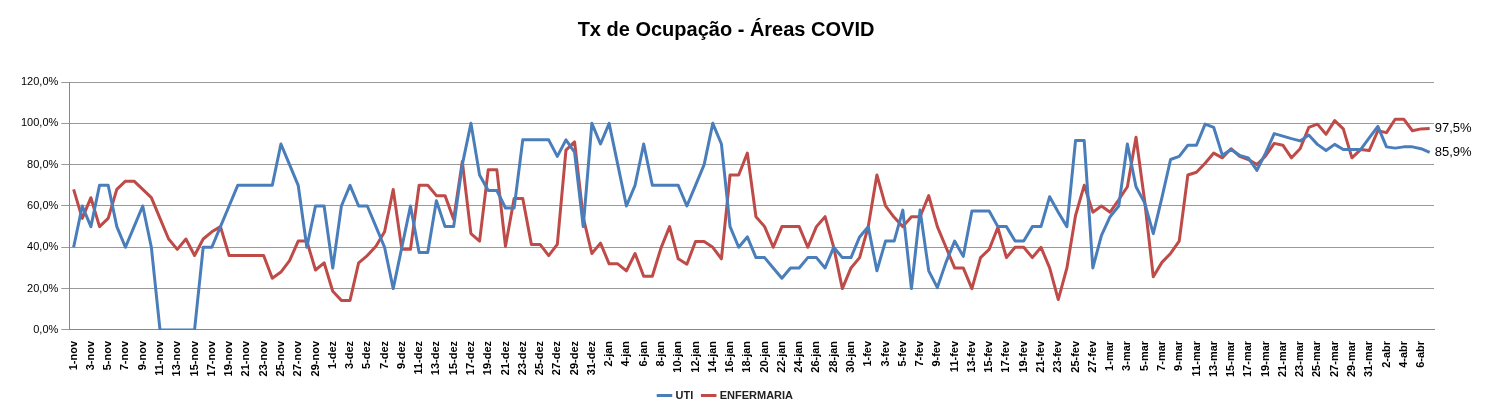  I want to click on x-tick-label: 27-fev, so click(1091, 356).